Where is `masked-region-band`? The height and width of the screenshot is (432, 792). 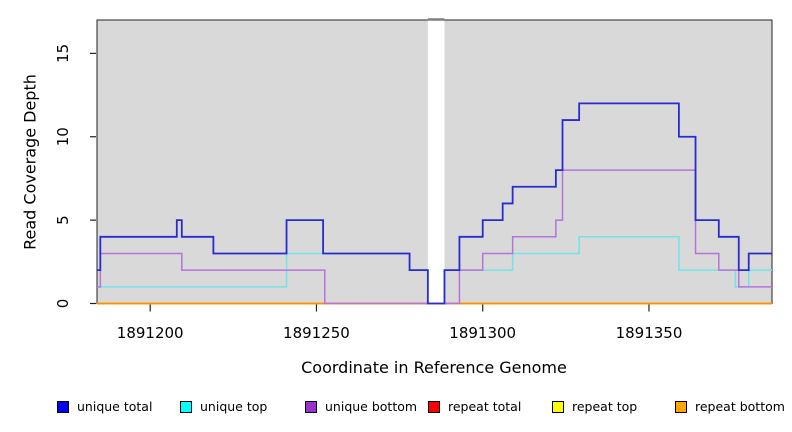 masked-region-band is located at coordinates (436, 161).